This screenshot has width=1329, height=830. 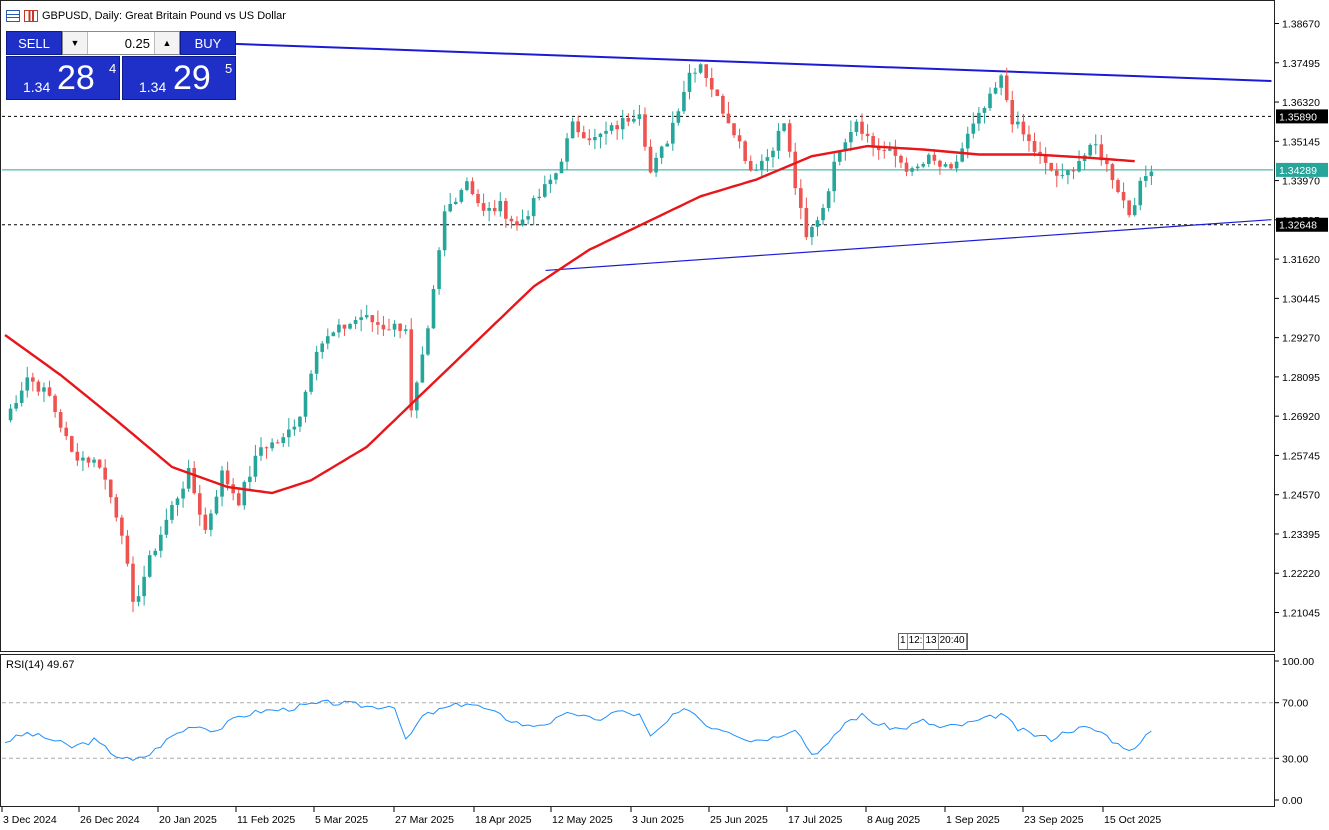 I want to click on sell-price-box: 1.34 28 4, so click(x=63, y=78).